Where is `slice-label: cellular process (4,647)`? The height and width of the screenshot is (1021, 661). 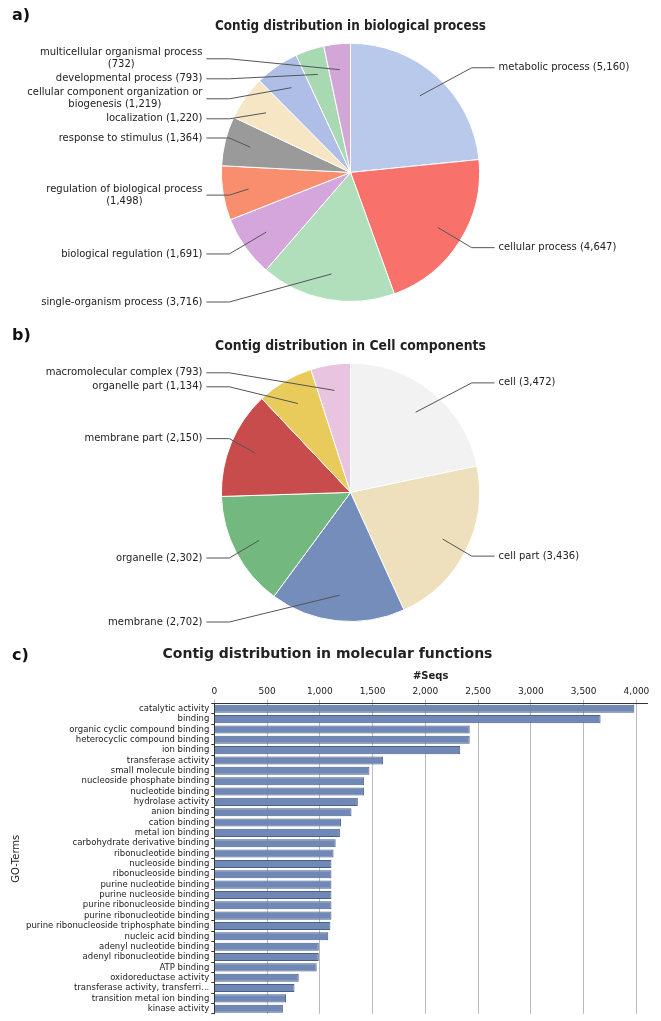 slice-label: cellular process (4,647) is located at coordinates (557, 247).